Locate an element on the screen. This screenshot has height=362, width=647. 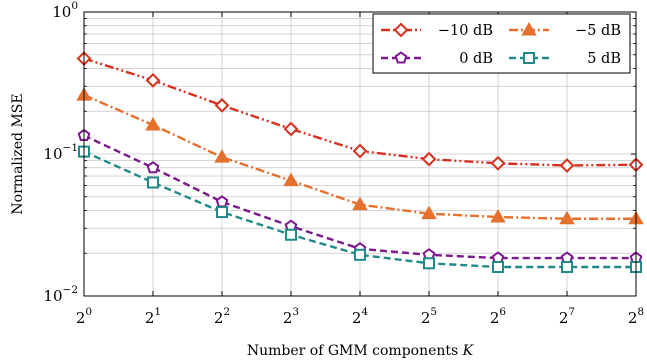
x-tick-exp: 5 is located at coordinates (433, 312).